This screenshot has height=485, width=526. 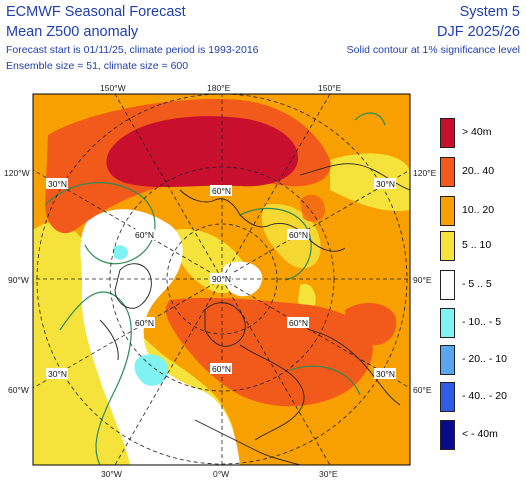 I want to click on lon-label-30e: 30°E, so click(x=328, y=474).